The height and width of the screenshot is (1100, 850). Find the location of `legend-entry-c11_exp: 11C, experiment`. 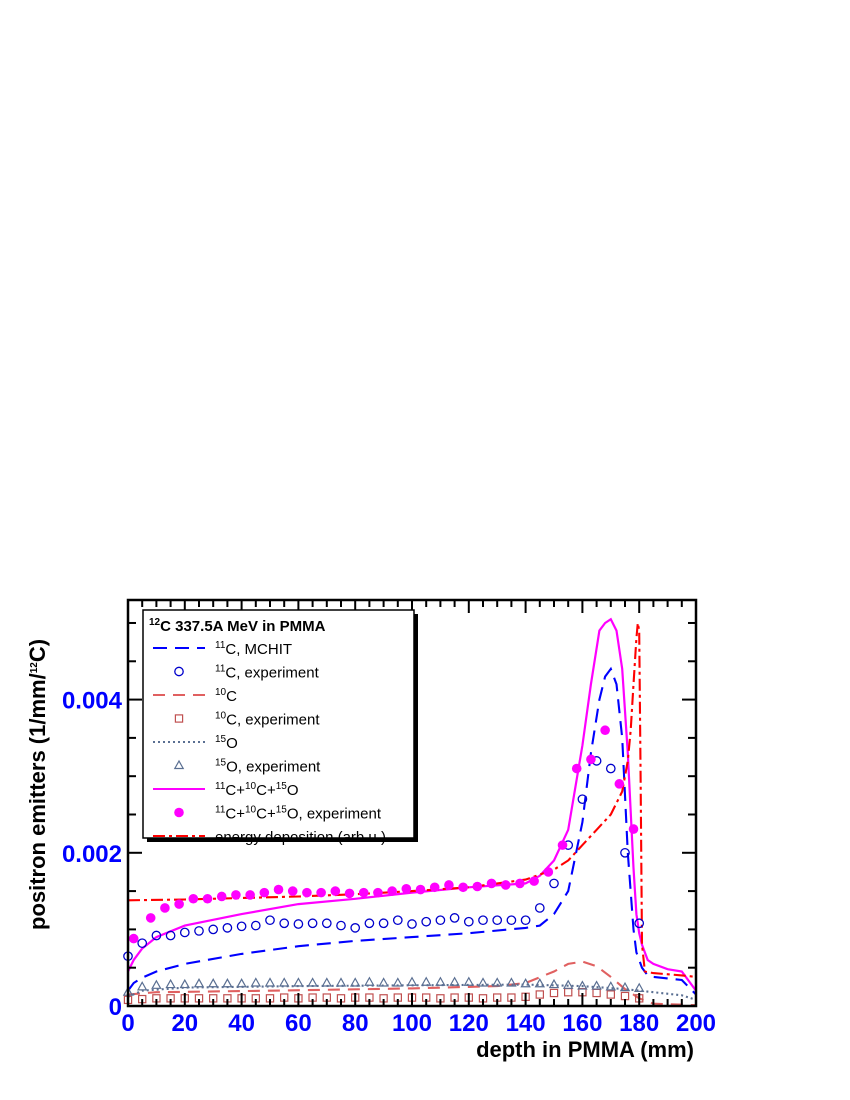

legend-entry-c11_exp: 11C, experiment is located at coordinates (247, 673).